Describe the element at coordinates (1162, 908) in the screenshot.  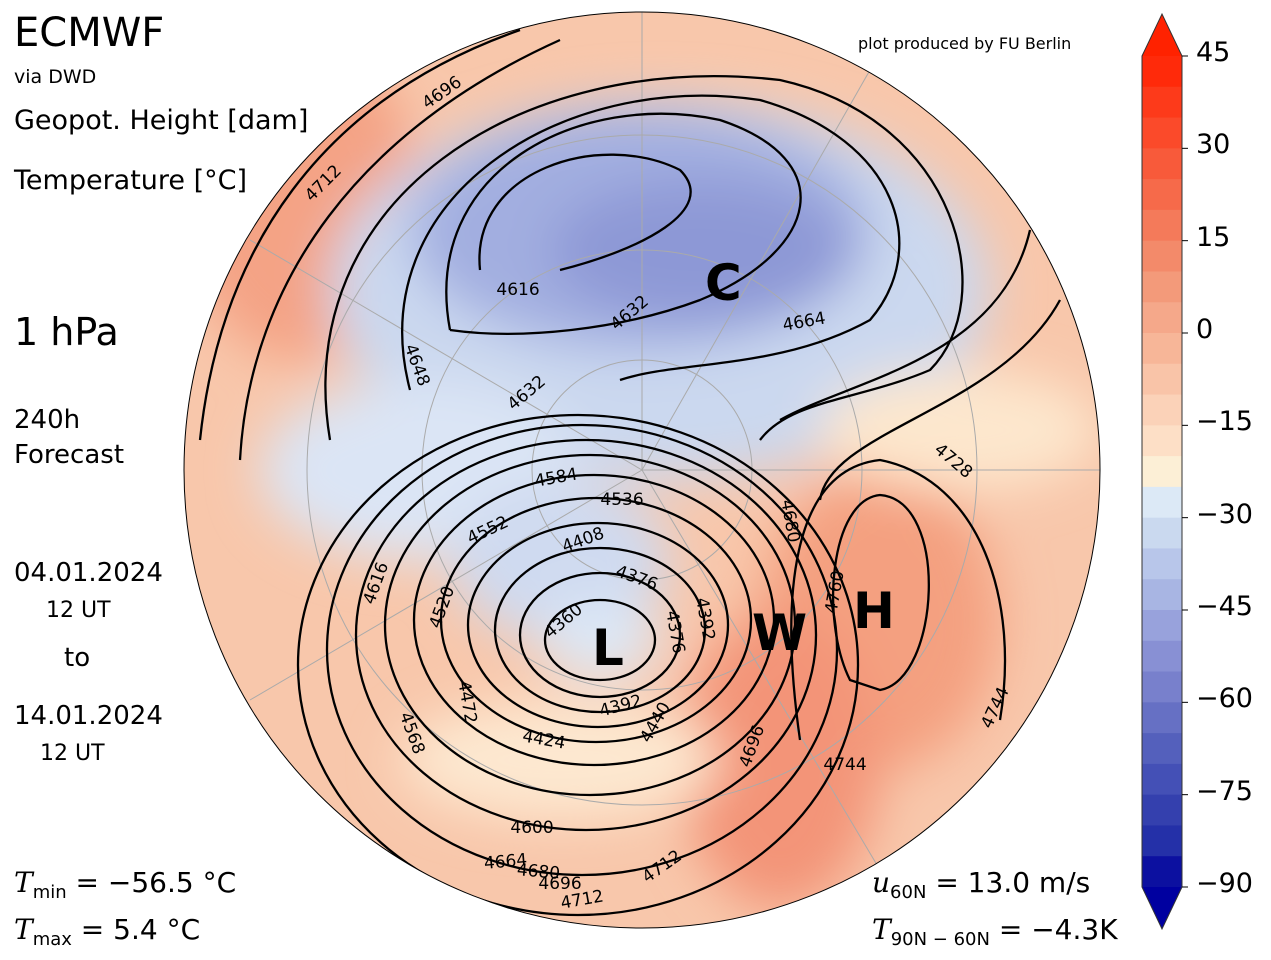
I see `colorbar-extend-min` at that location.